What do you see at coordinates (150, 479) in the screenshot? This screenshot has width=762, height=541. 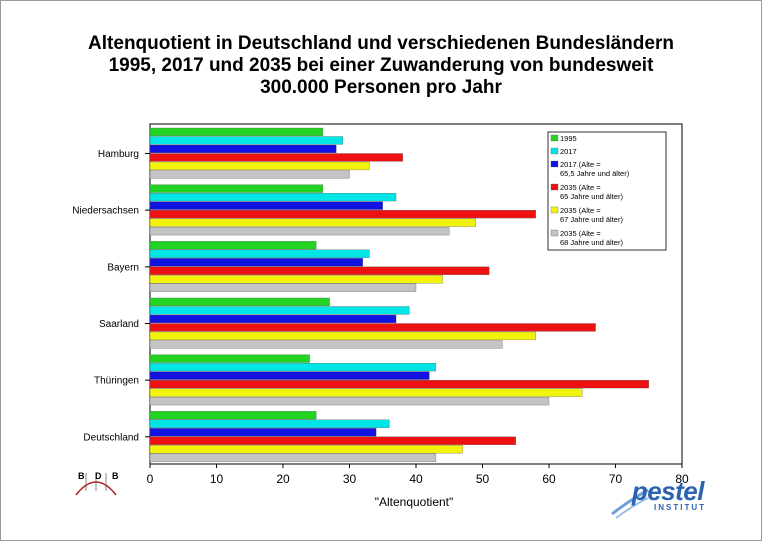 I see `x-tick-label: 0` at bounding box center [150, 479].